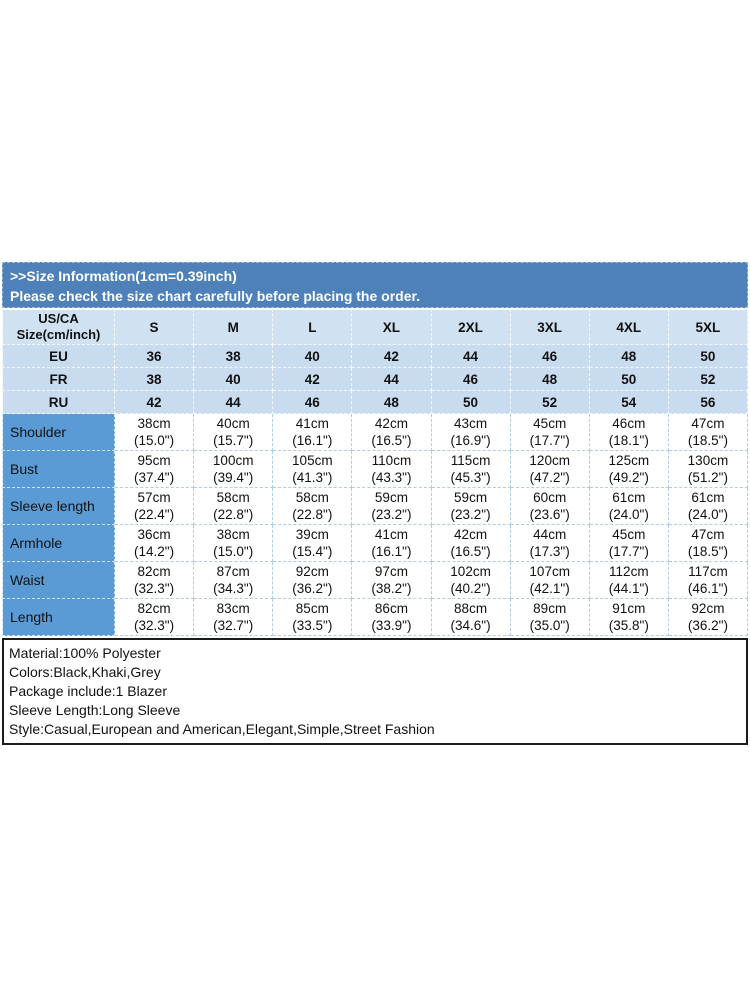  I want to click on measurement-value-cell: 130cm (51.2"), so click(708, 469).